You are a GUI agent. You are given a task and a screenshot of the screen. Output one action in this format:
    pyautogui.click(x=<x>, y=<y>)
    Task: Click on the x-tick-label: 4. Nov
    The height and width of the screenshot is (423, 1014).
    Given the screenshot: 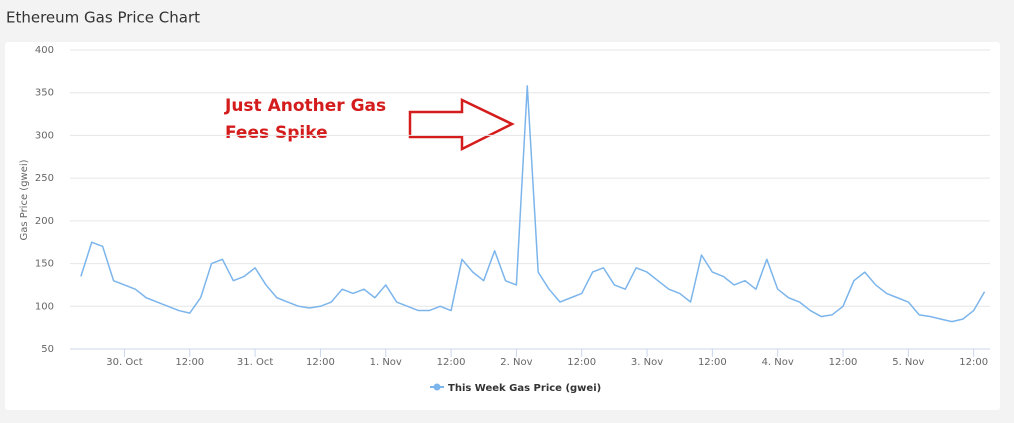 What is the action you would take?
    pyautogui.click(x=778, y=362)
    